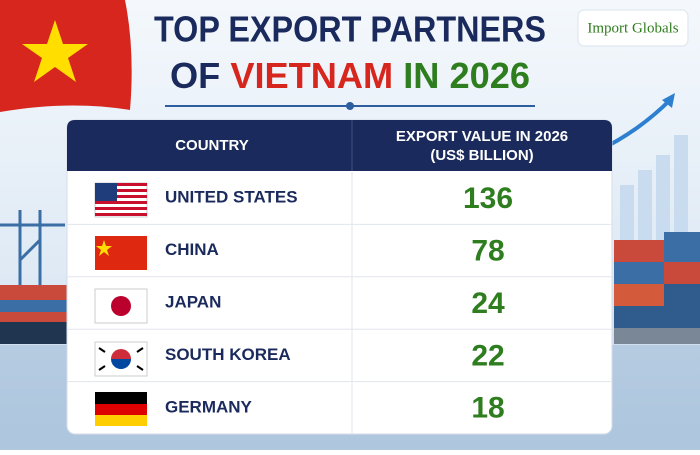 Image resolution: width=700 pixels, height=455 pixels. Describe the element at coordinates (121, 306) in the screenshot. I see `flag-japan` at that location.